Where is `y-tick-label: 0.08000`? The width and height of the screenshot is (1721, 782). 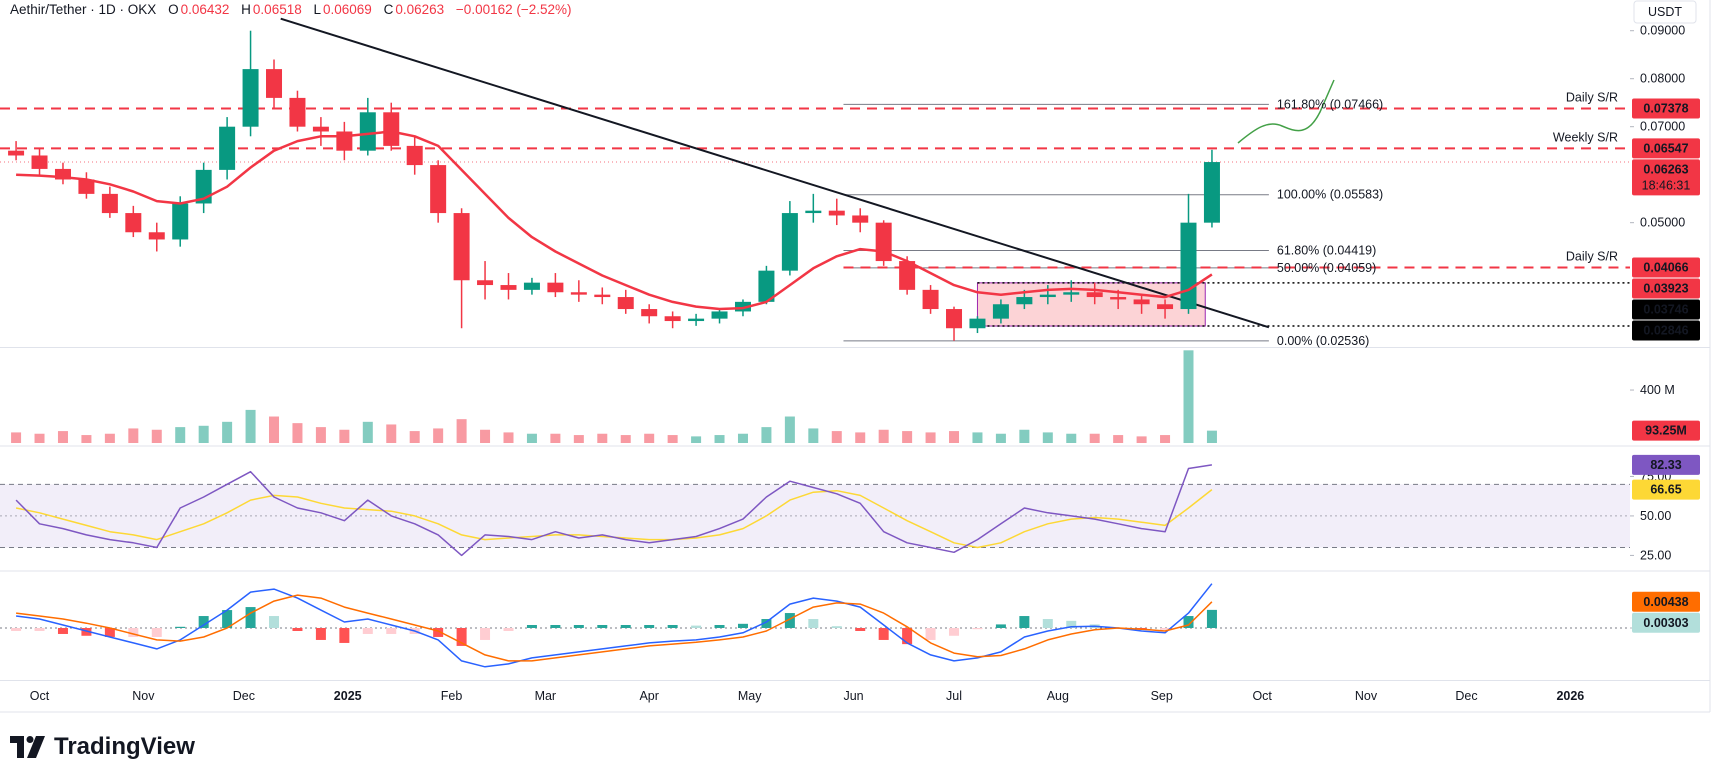 y-tick-label: 0.08000 is located at coordinates (1662, 79).